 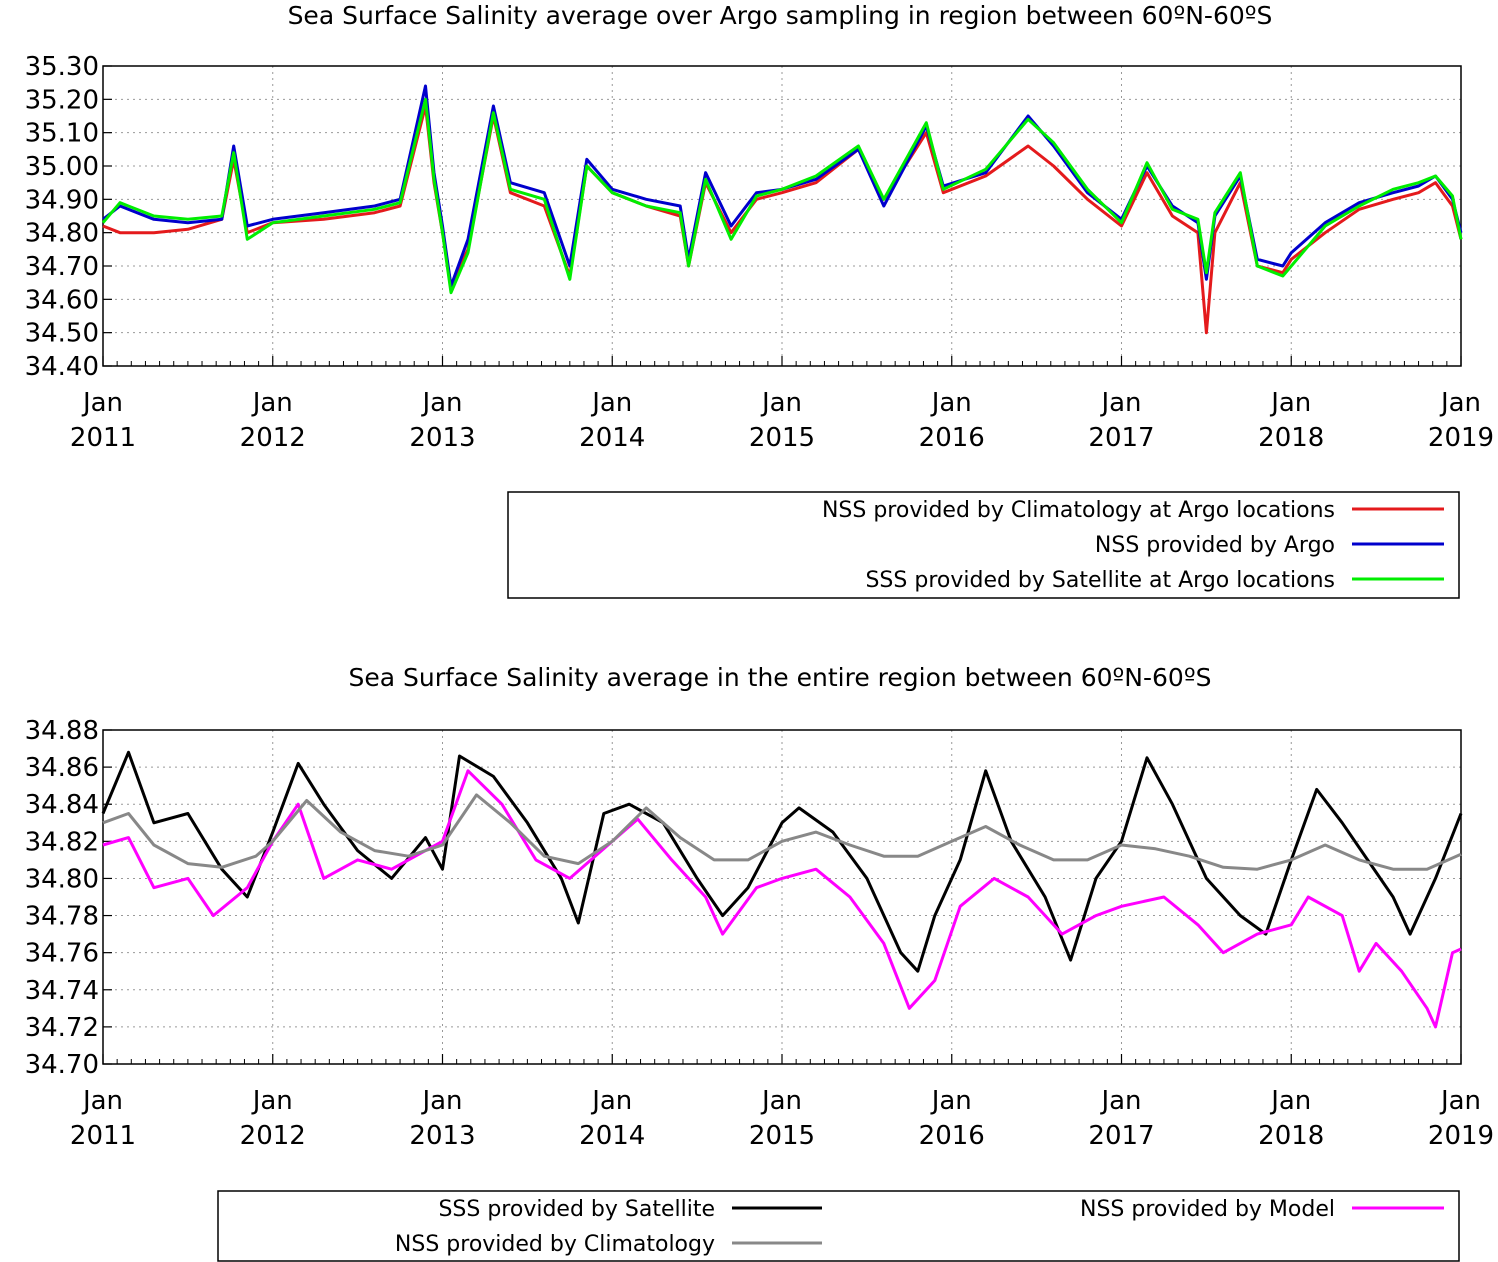 What do you see at coordinates (62, 67) in the screenshot?
I see `chart1-y-tick-label: 35.30` at bounding box center [62, 67].